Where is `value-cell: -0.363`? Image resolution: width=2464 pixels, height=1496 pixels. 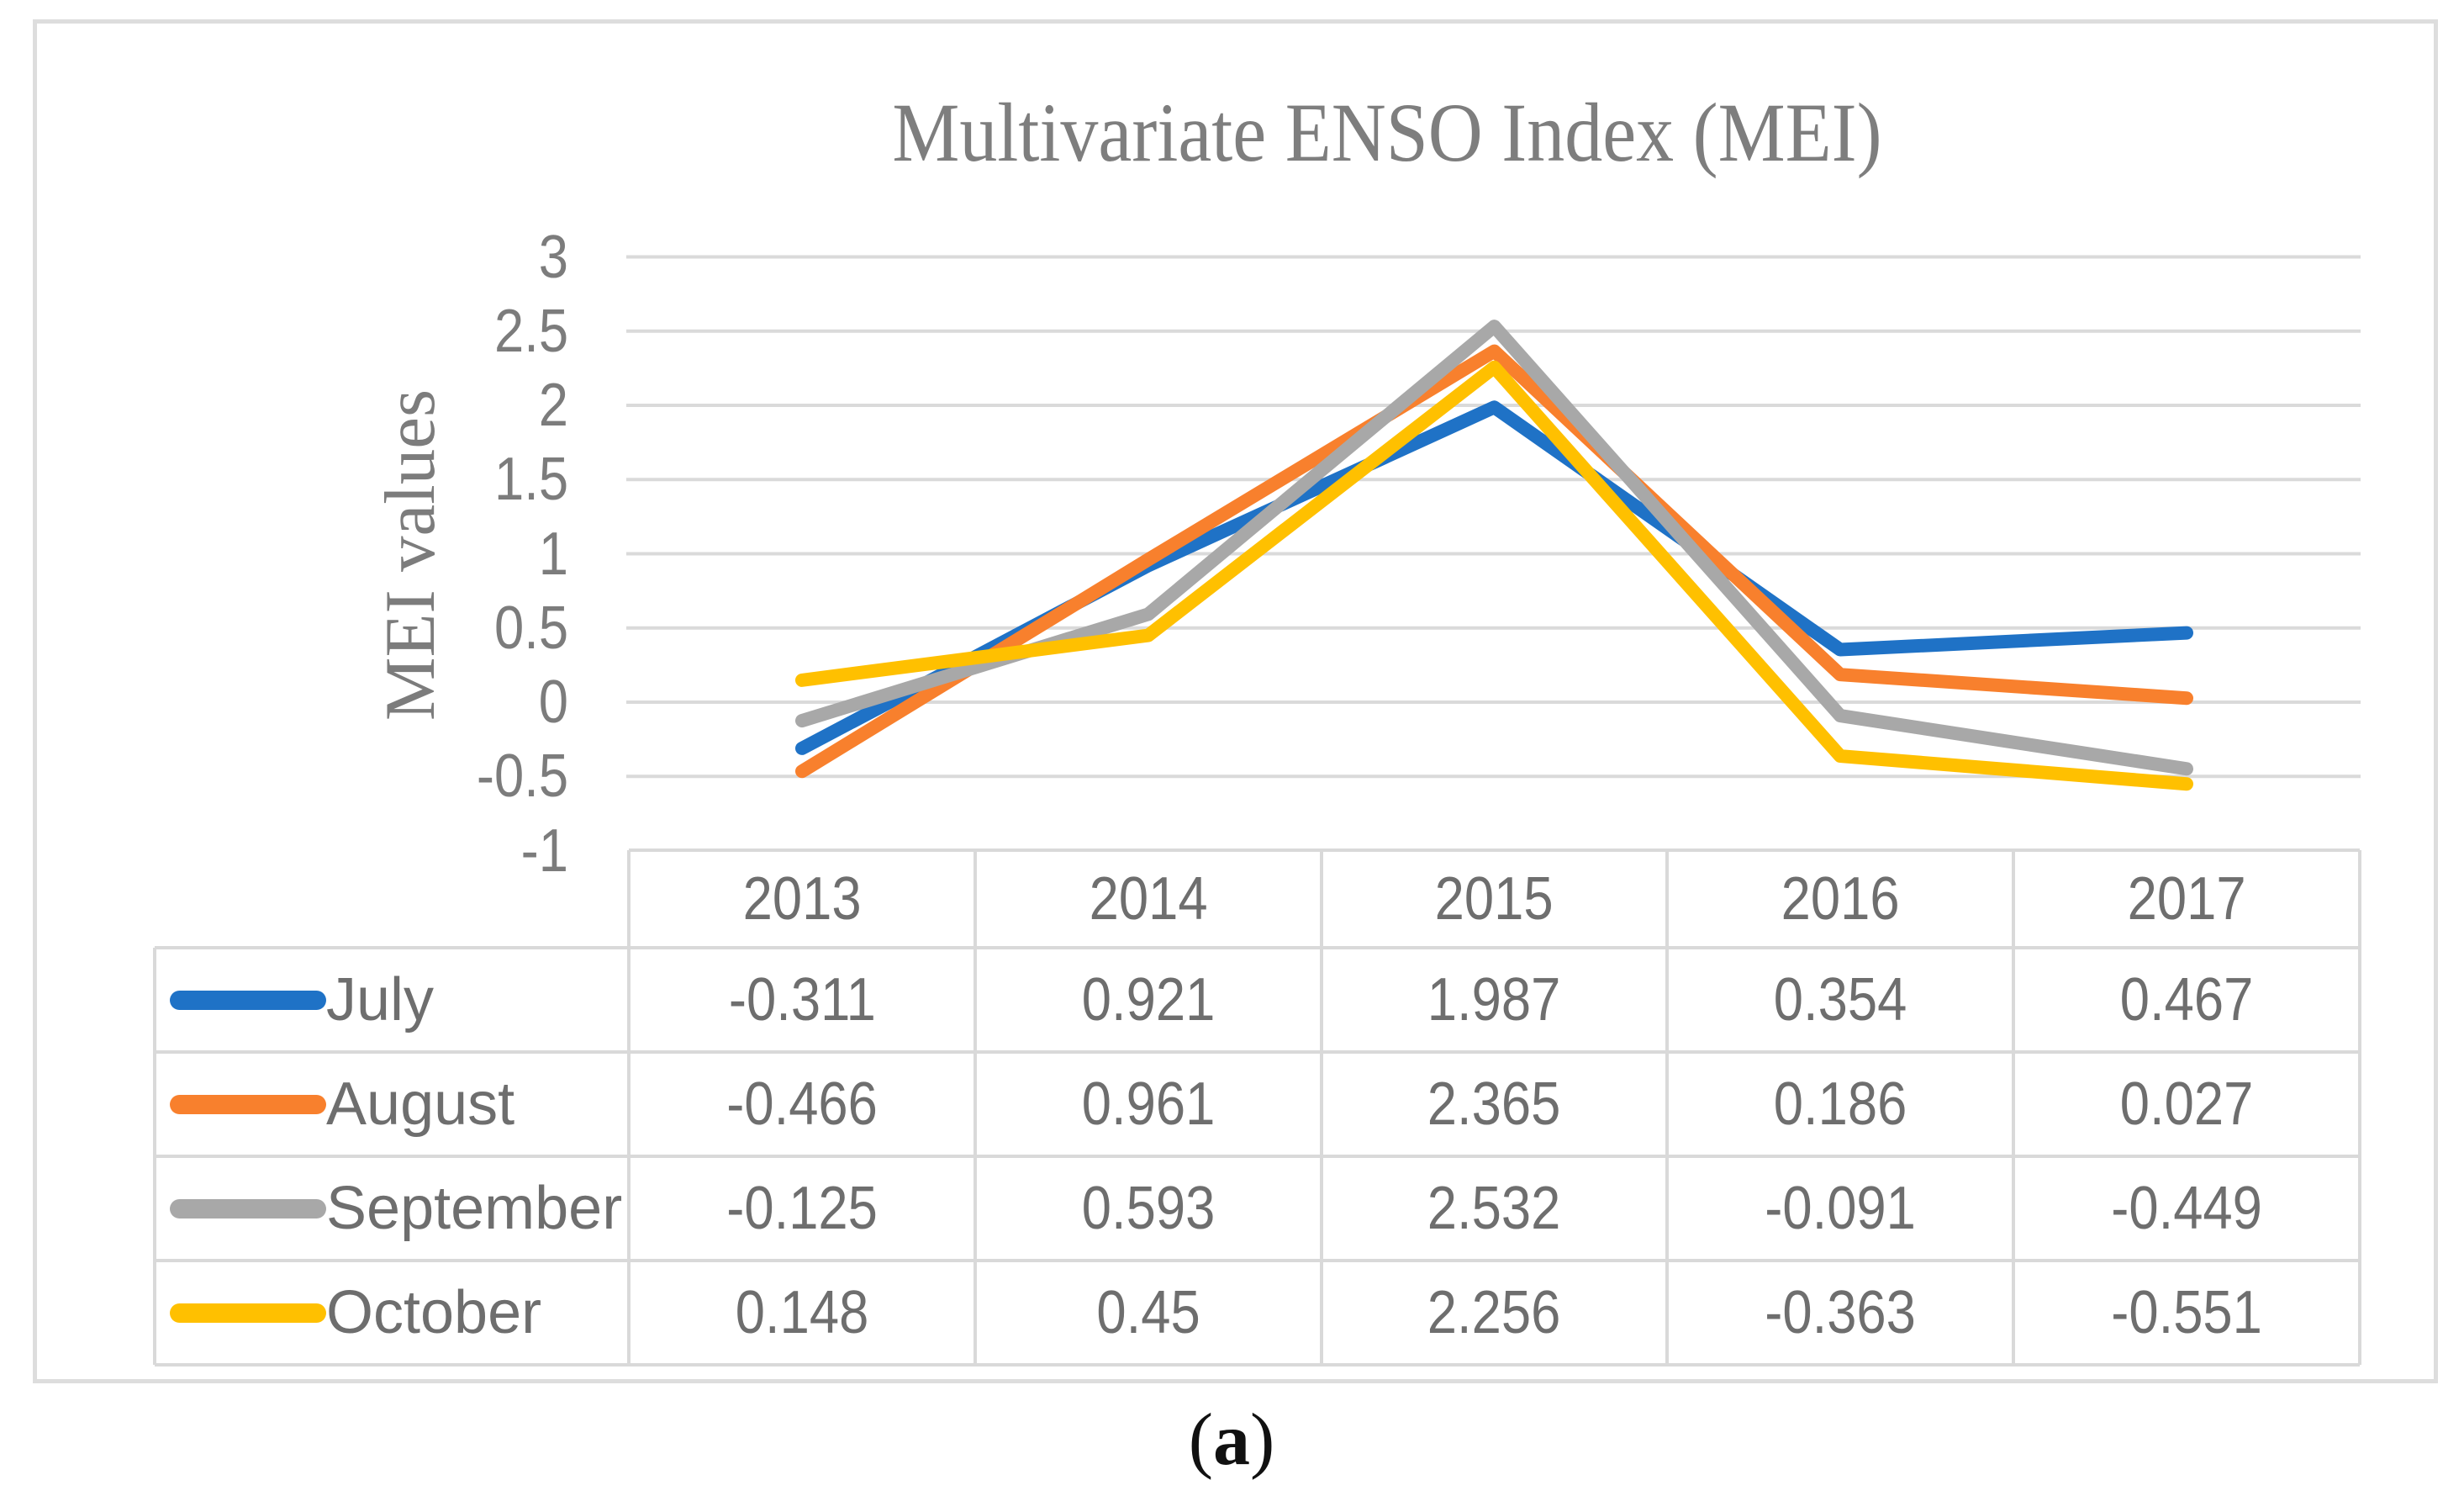 value-cell: -0.363 is located at coordinates (1840, 1313).